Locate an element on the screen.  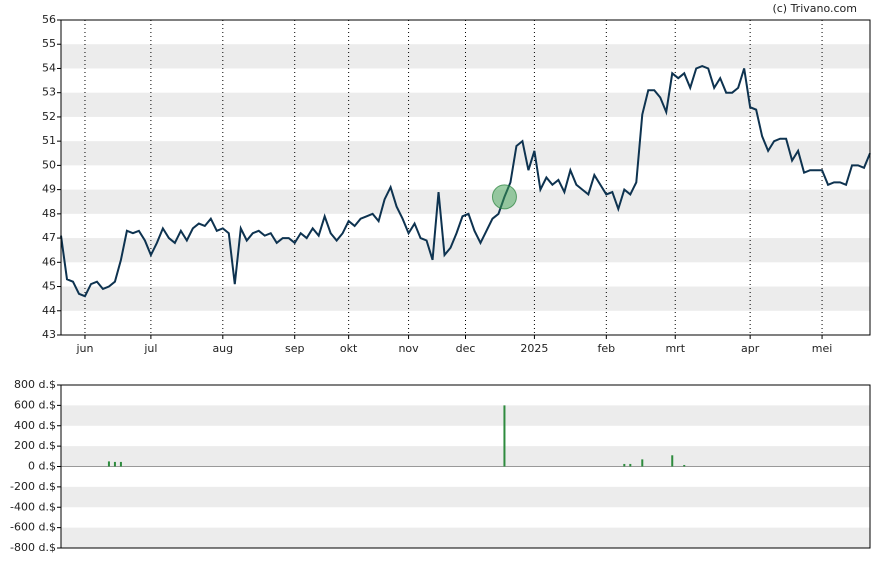
y-tick-label: 600 d.$ is located at coordinates (35, 404).